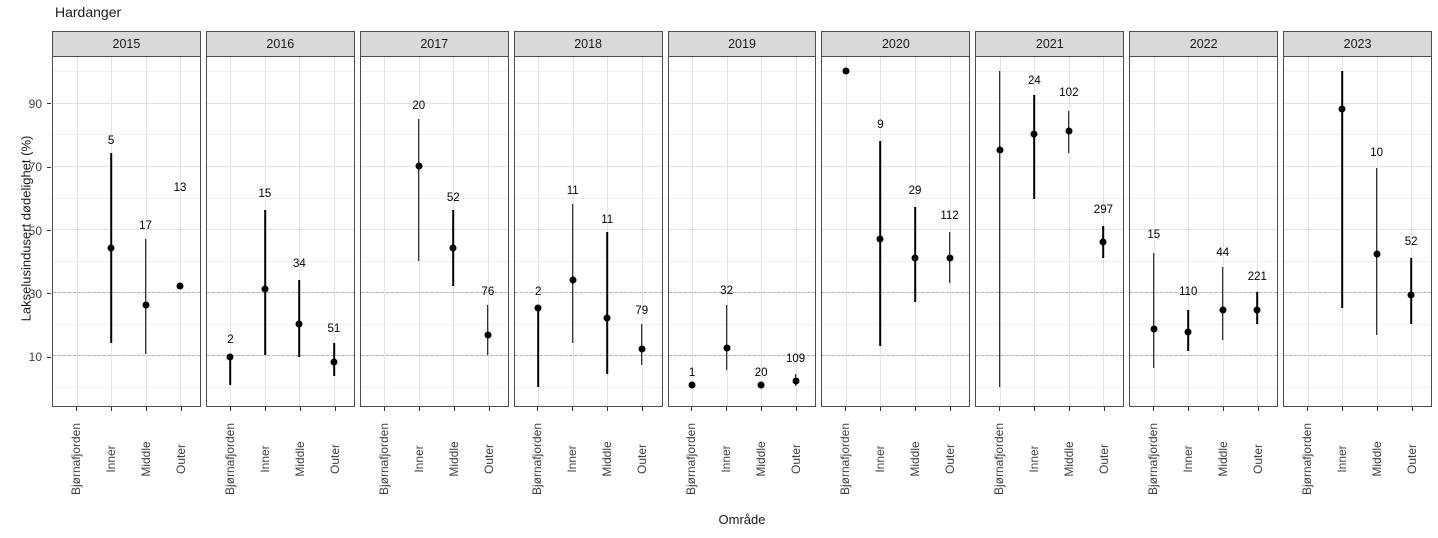 This screenshot has width=1438, height=538. Describe the element at coordinates (49, 231) in the screenshot. I see `y-tick-mark` at that location.